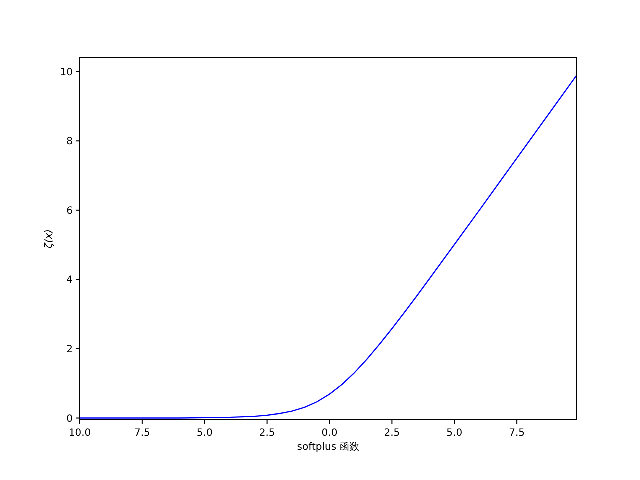 The height and width of the screenshot is (480, 640). Describe the element at coordinates (328, 447) in the screenshot. I see `x-axis-title: softplus 函数` at that location.